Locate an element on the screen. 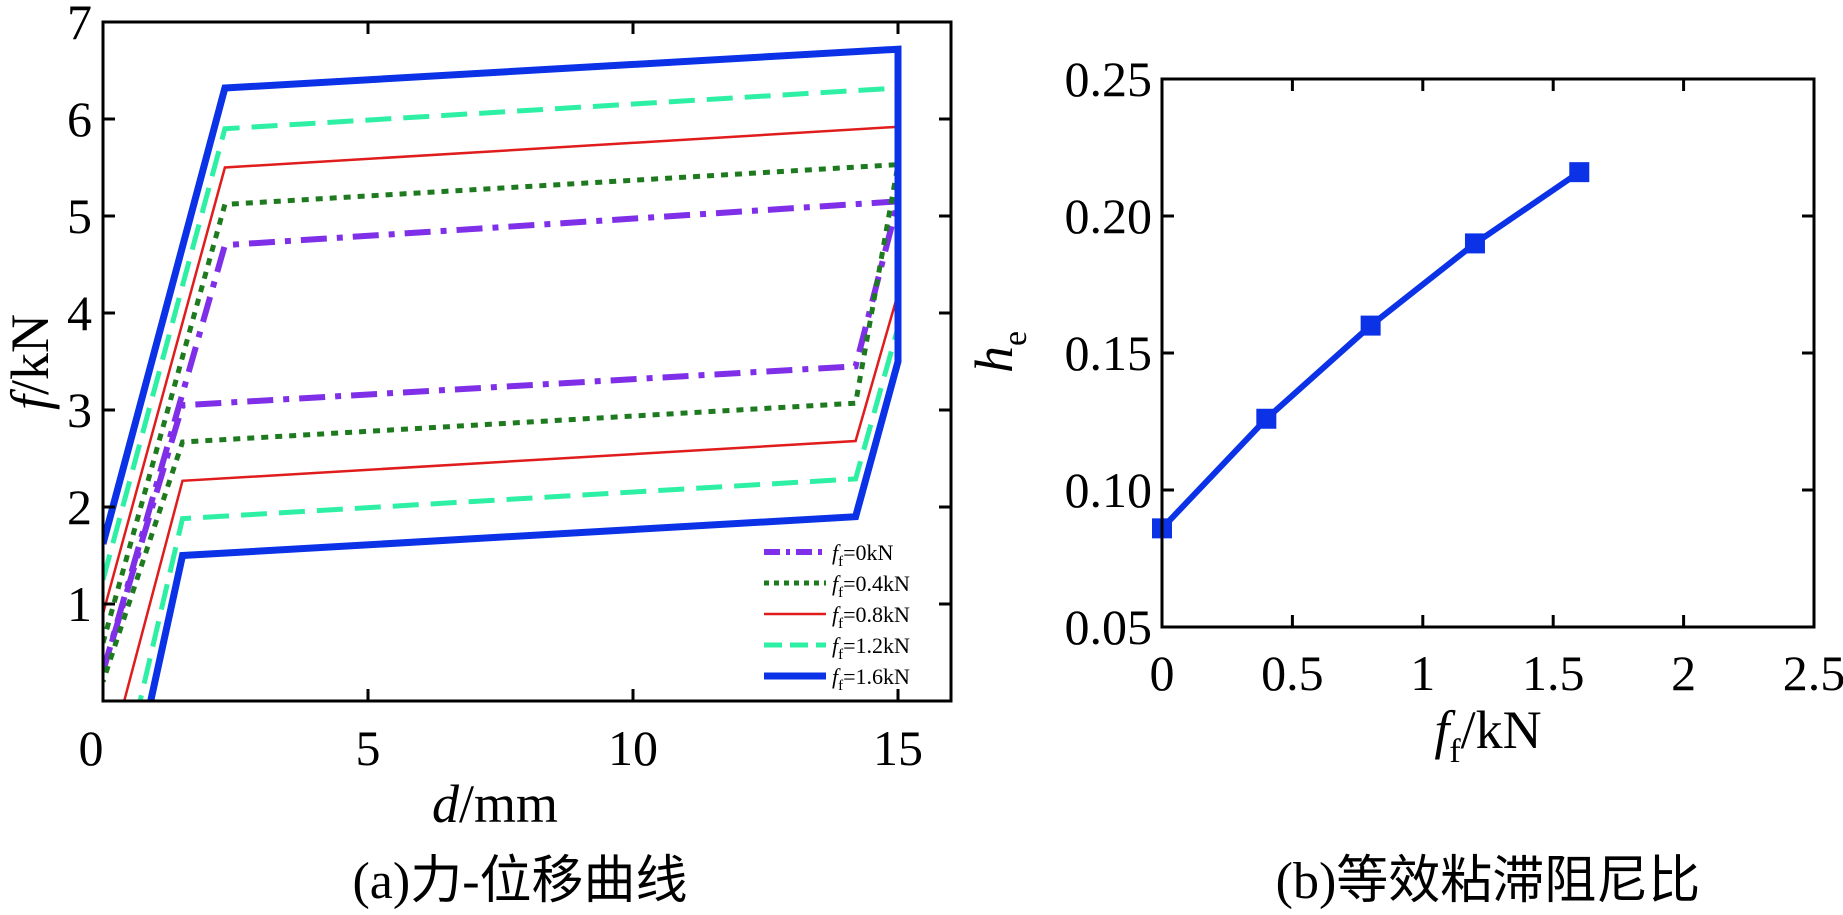 The height and width of the screenshot is (915, 1843). chart-a-x-axis-label: d/mm is located at coordinates (495, 804).